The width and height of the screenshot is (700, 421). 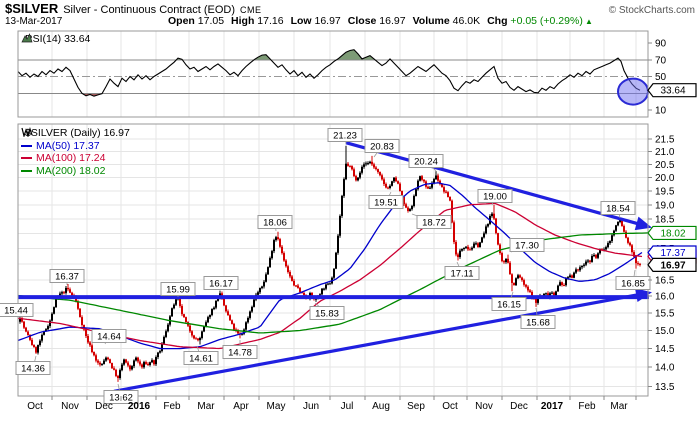 I want to click on svg-text: 2016, so click(x=139, y=406).